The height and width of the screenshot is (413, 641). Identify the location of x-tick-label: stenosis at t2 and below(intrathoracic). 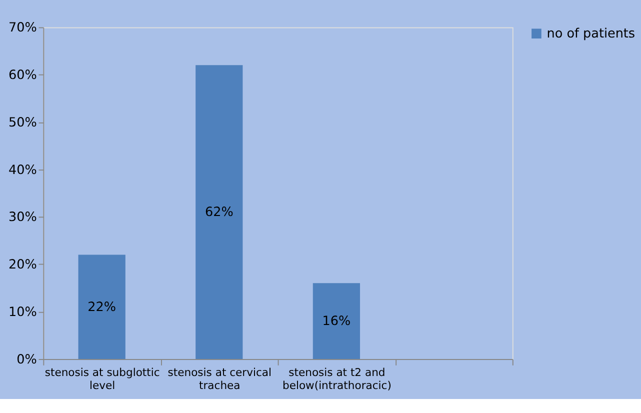
(337, 379).